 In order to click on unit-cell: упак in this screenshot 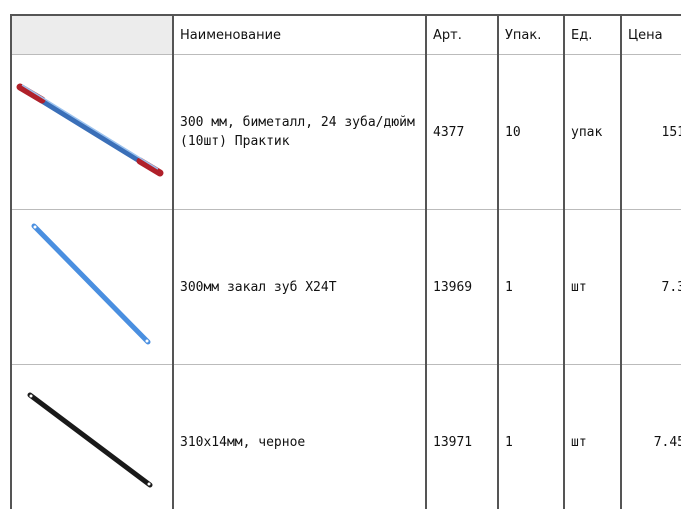, I will do `click(592, 132)`.